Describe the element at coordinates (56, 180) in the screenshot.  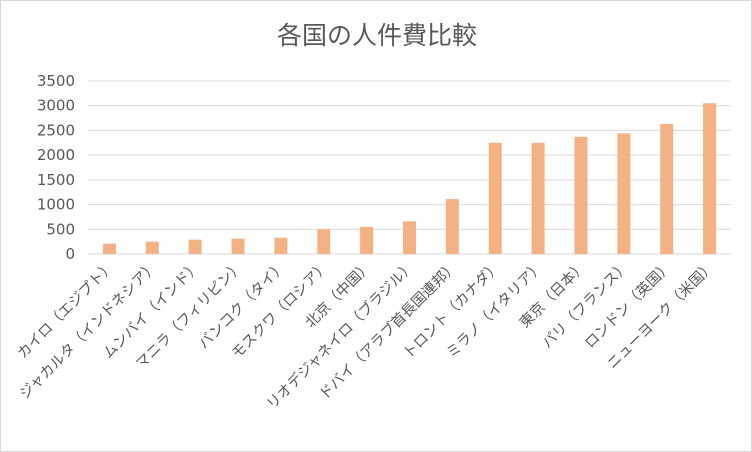
I see `y-tick-label: 1500` at that location.